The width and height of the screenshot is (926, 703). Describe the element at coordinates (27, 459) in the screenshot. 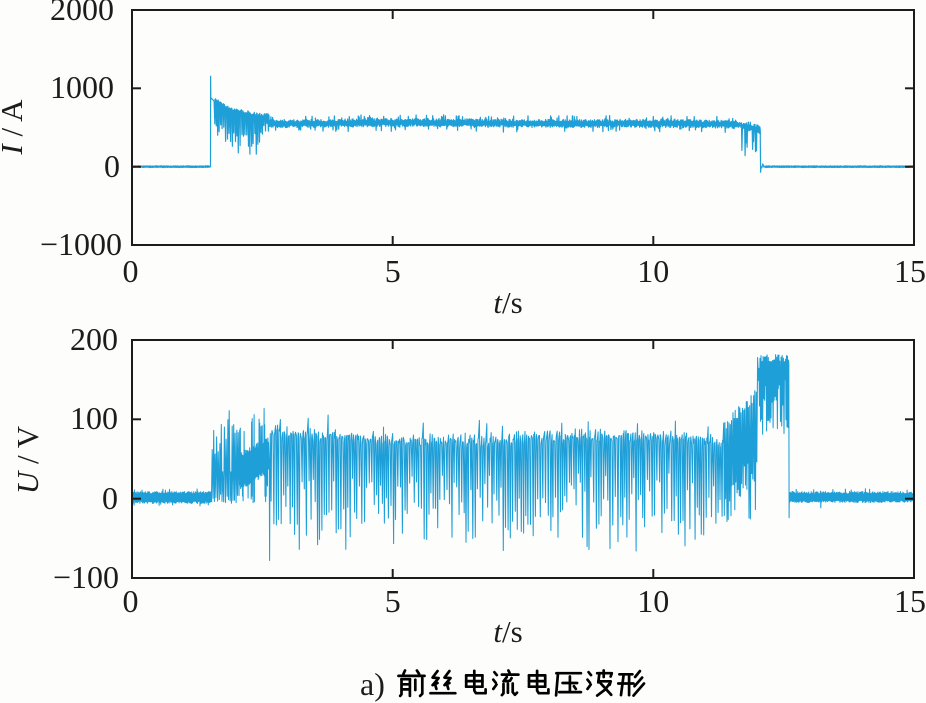

I see `svg-text: U / V` at that location.